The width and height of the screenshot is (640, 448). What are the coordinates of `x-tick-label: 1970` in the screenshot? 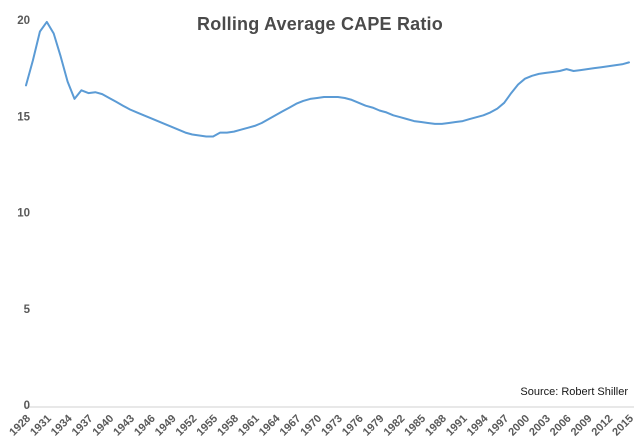 It's located at (311, 426).